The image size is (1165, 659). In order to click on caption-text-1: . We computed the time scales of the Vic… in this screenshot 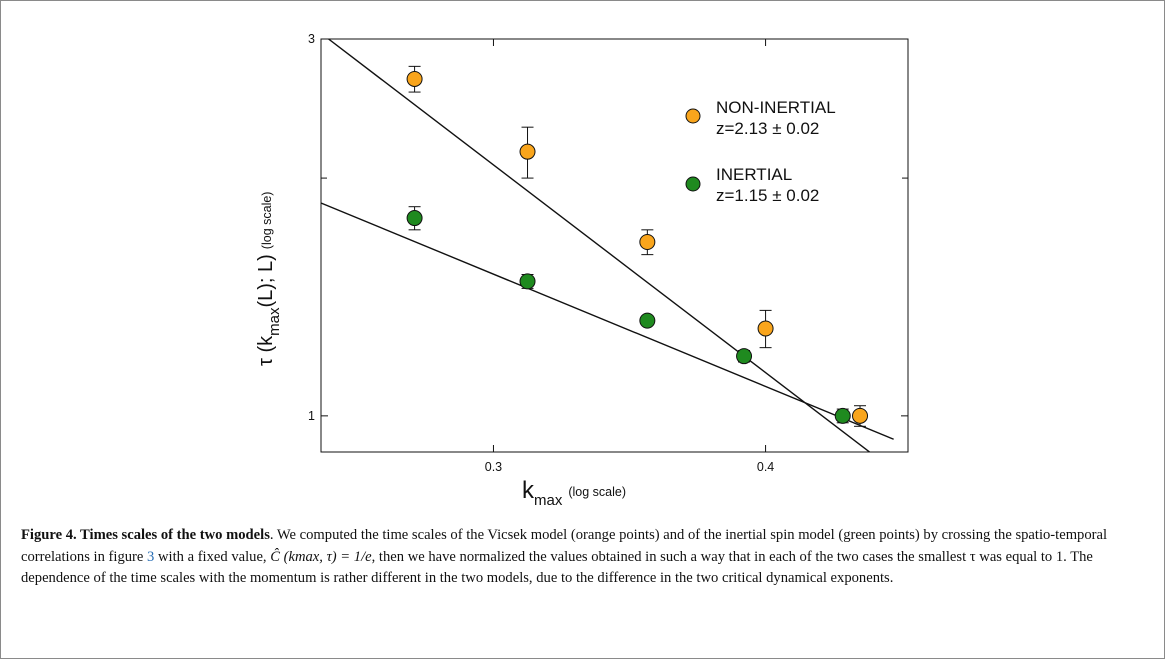, I will do `click(564, 546)`.